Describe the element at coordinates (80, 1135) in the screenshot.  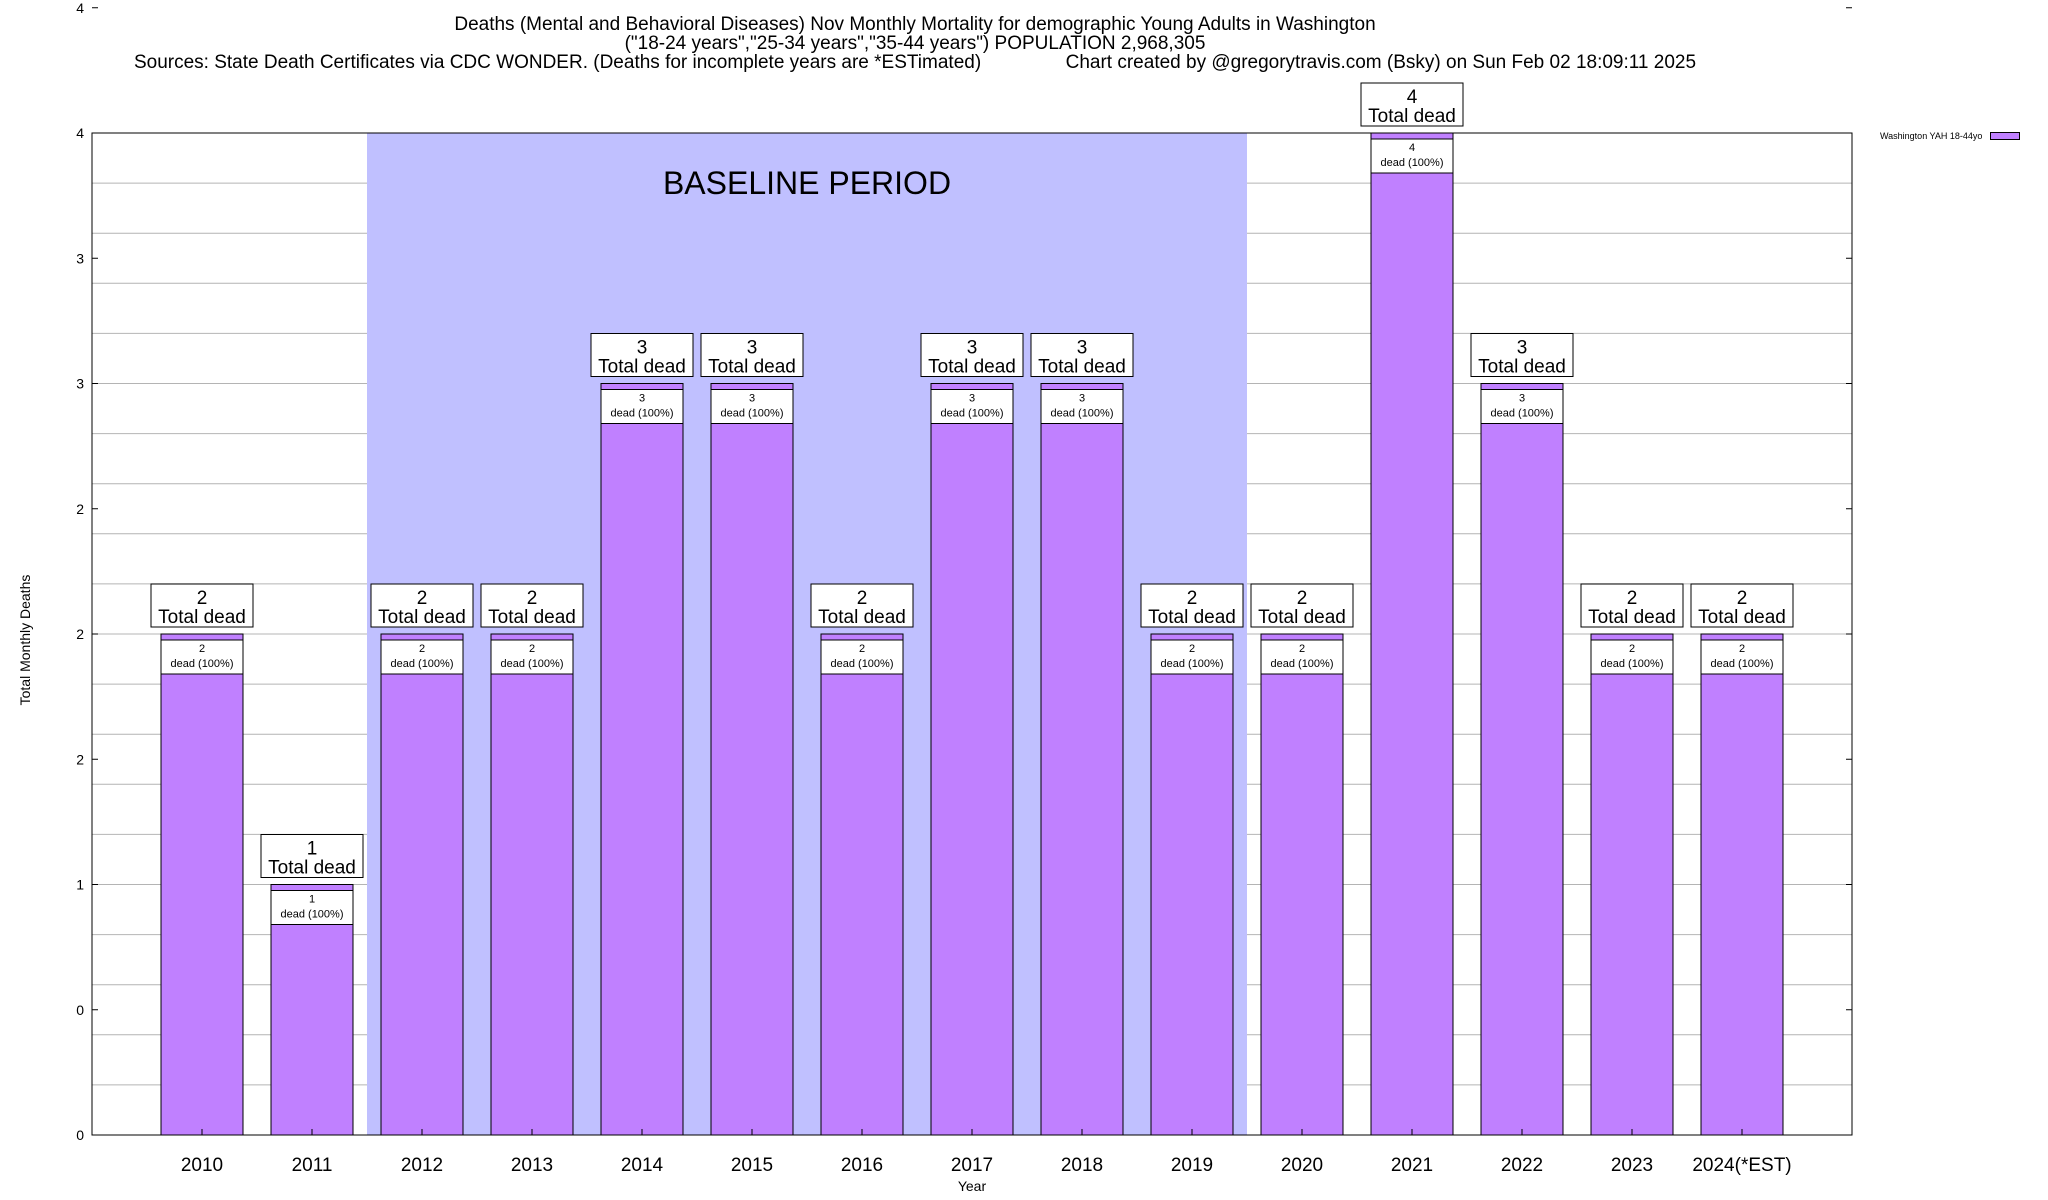
I see `y-tick-label: 0` at that location.